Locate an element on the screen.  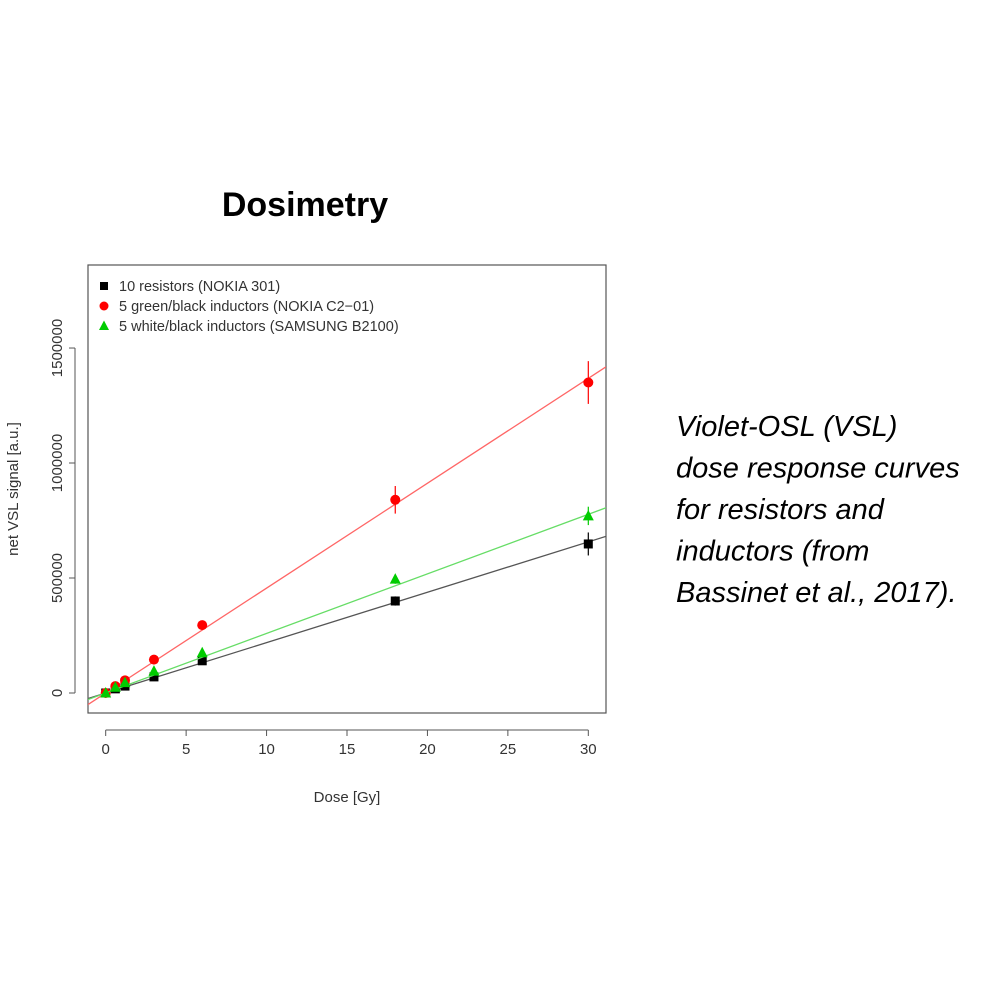
caption-line: for resistors and is located at coordinates (780, 510).